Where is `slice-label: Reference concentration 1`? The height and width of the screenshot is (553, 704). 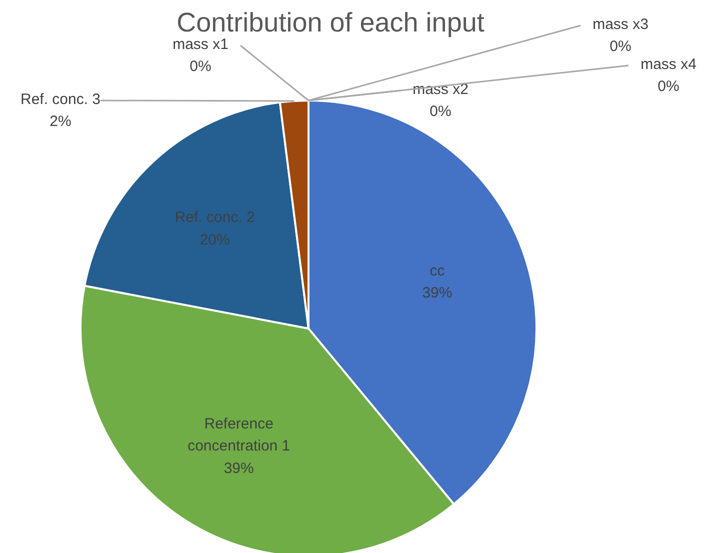 slice-label: Reference concentration 1 is located at coordinates (239, 435).